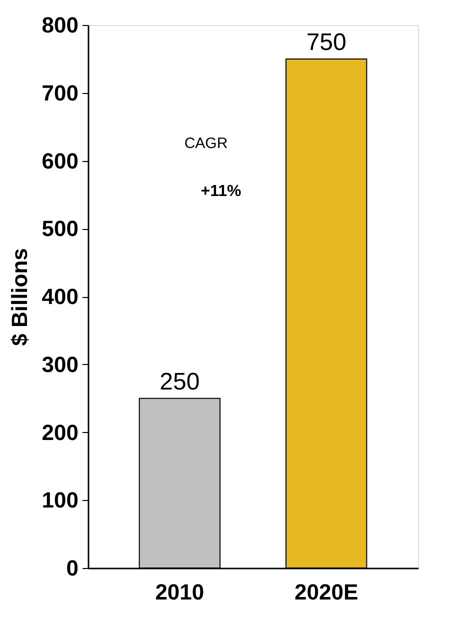 The image size is (457, 624). Describe the element at coordinates (60, 364) in the screenshot. I see `y-tick-label: 300` at that location.